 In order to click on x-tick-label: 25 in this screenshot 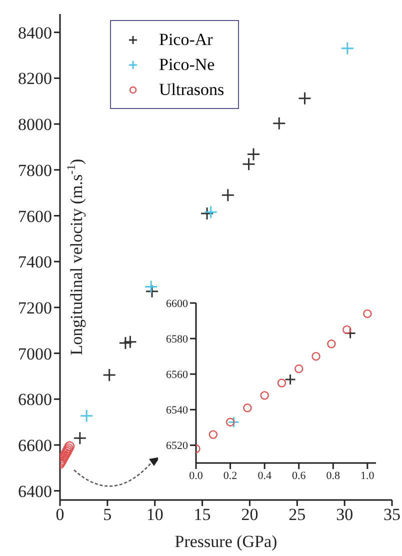, I will do `click(297, 514)`.